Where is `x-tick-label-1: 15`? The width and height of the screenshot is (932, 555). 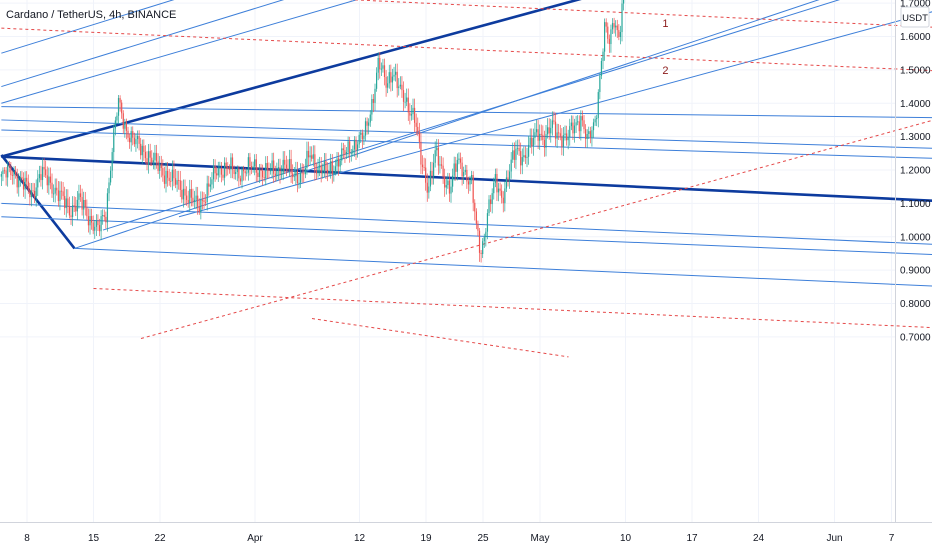
x-tick-label-1: 15 is located at coordinates (94, 538).